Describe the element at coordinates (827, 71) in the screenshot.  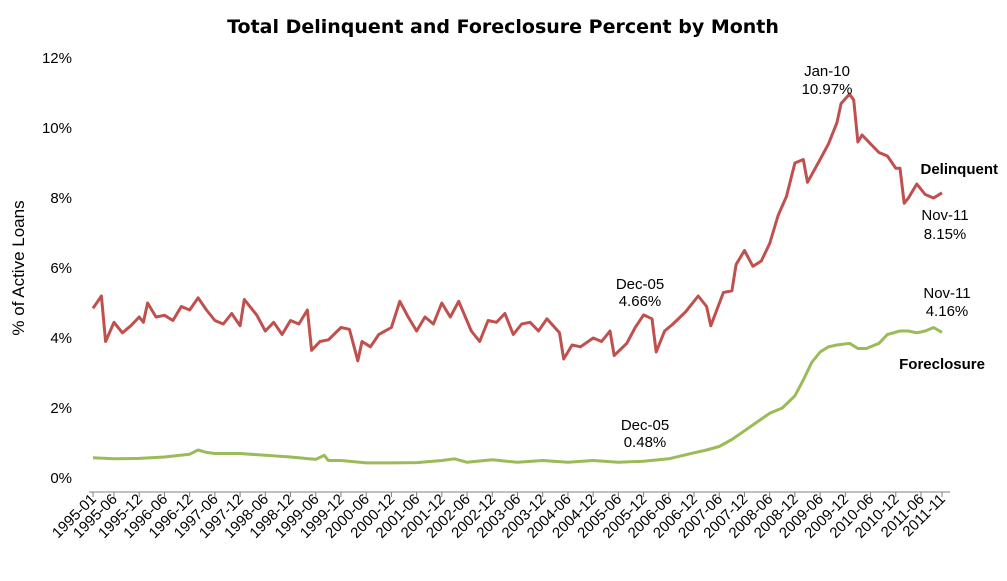
I see `annotation-delq-peak-date: Jan-10` at that location.